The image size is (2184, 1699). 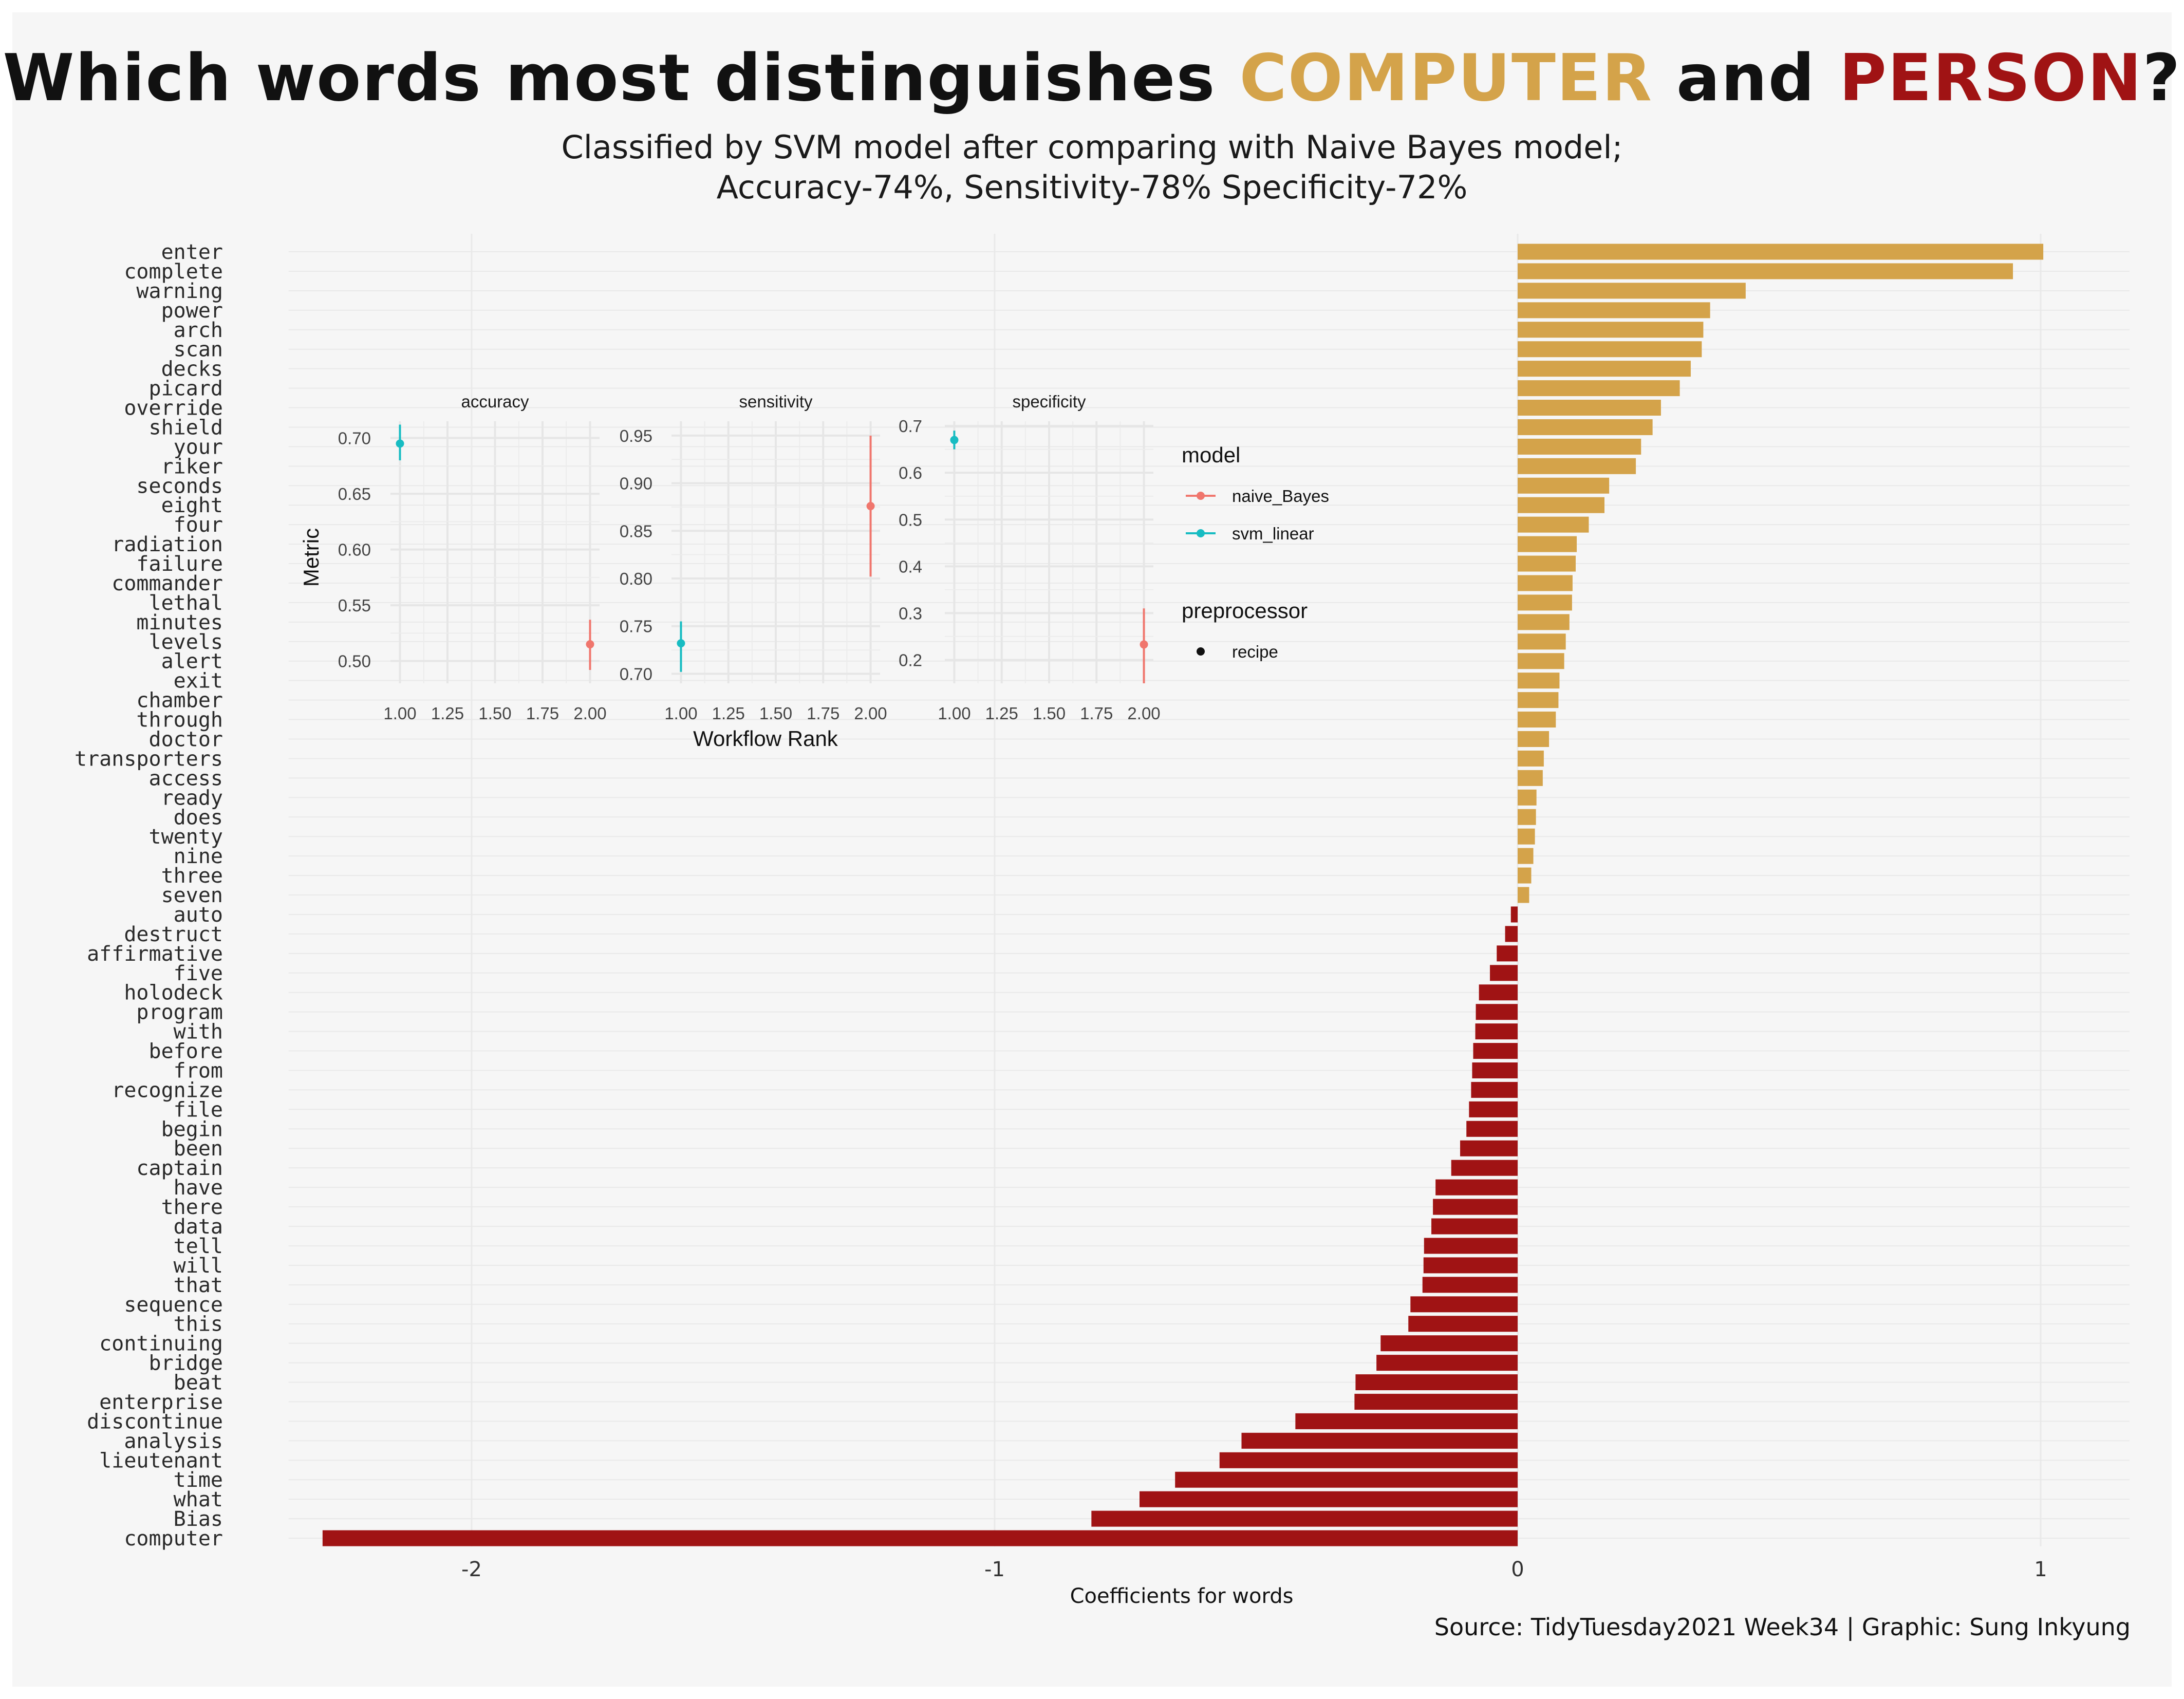 I want to click on word-label-that: that, so click(x=199, y=1285).